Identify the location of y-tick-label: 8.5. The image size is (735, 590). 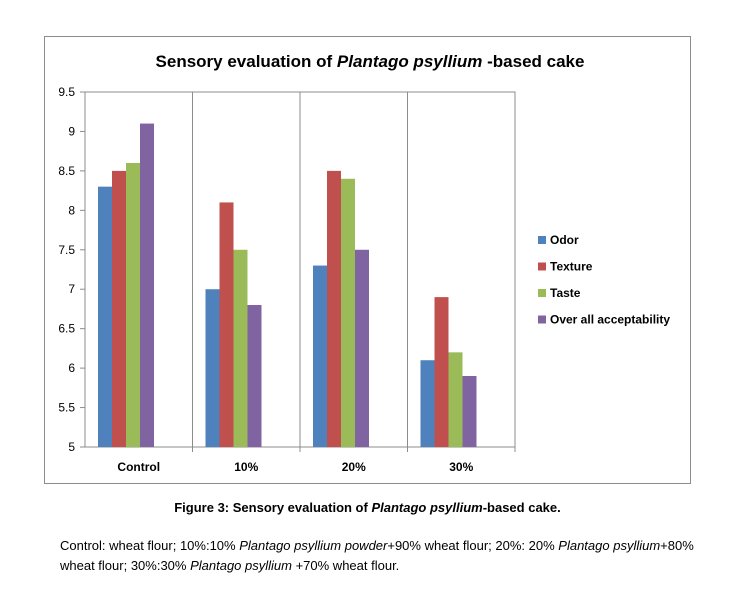
(66, 171).